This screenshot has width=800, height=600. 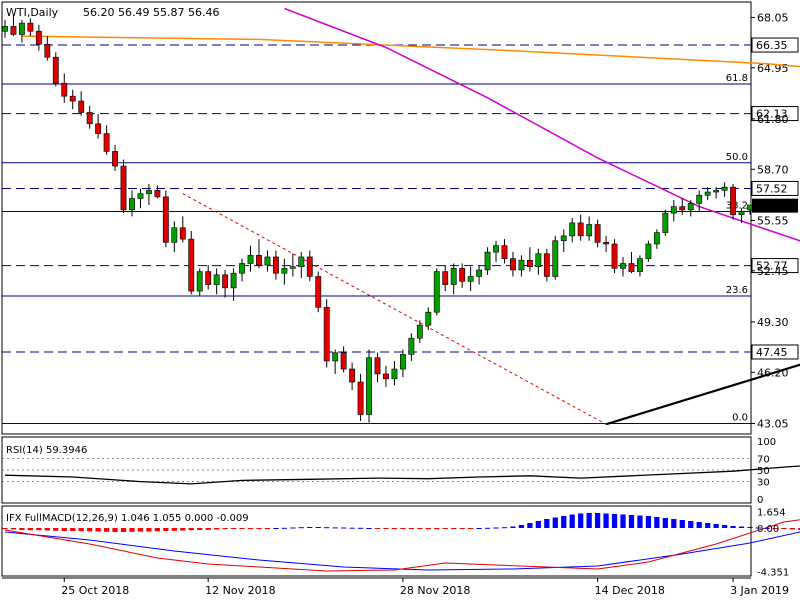 What do you see at coordinates (773, 423) in the screenshot?
I see `price-tick-label: 43.05` at bounding box center [773, 423].